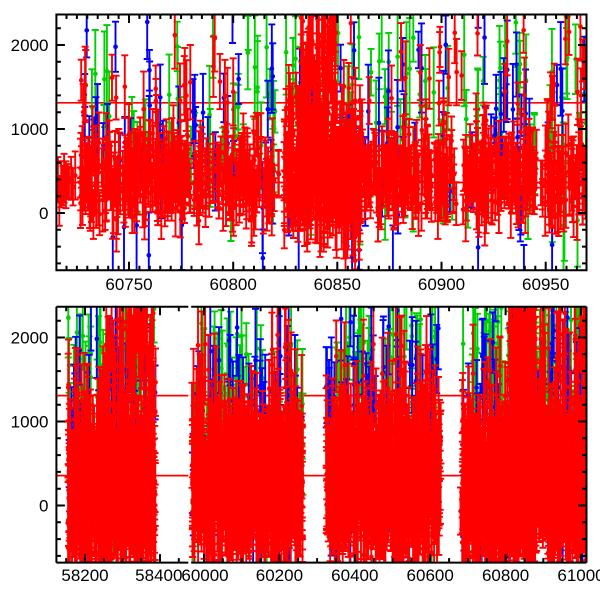 The width and height of the screenshot is (600, 600). What do you see at coordinates (337, 284) in the screenshot?
I see `svg-text: 60850` at bounding box center [337, 284].